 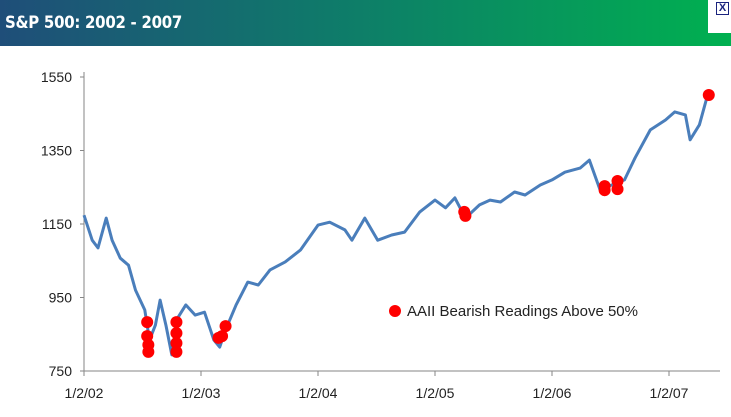 I want to click on x-tick-label: 1/2/06, so click(x=552, y=393).